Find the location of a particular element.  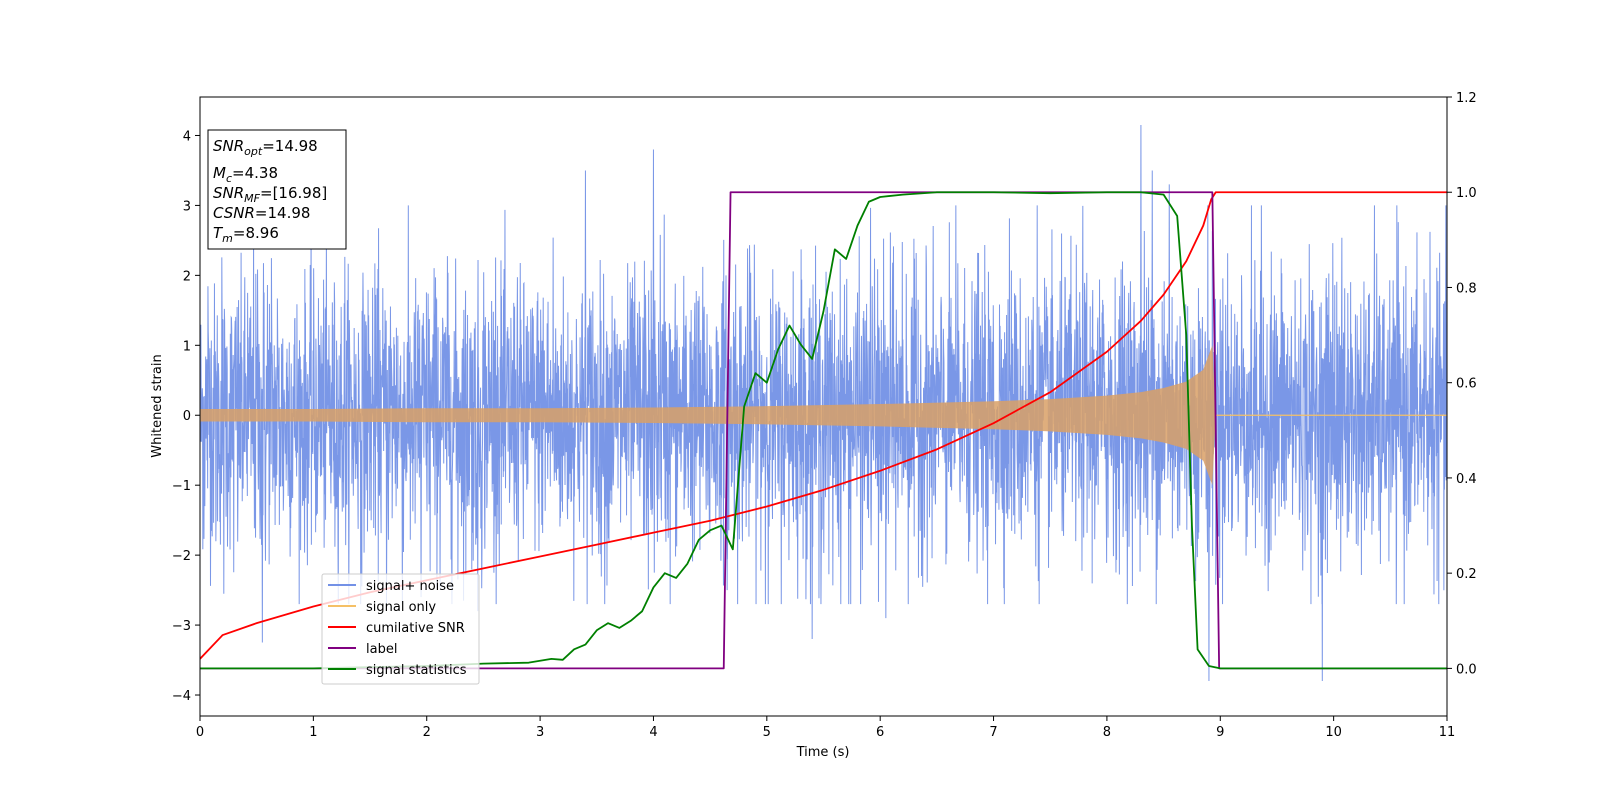

y-tick-label: −3 is located at coordinates (181, 626).